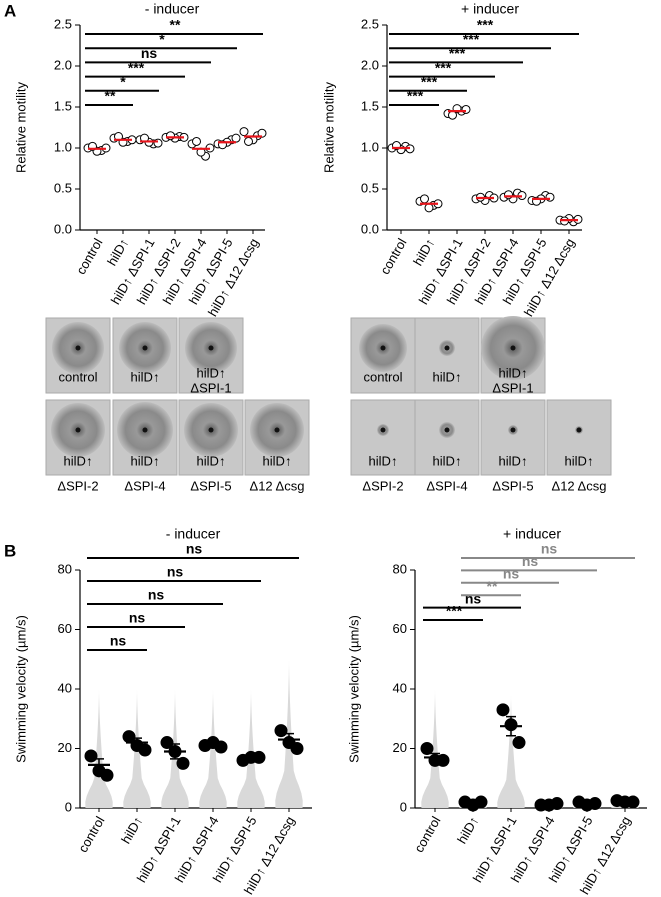  I want to click on y-tick-label: 60, so click(400, 628).